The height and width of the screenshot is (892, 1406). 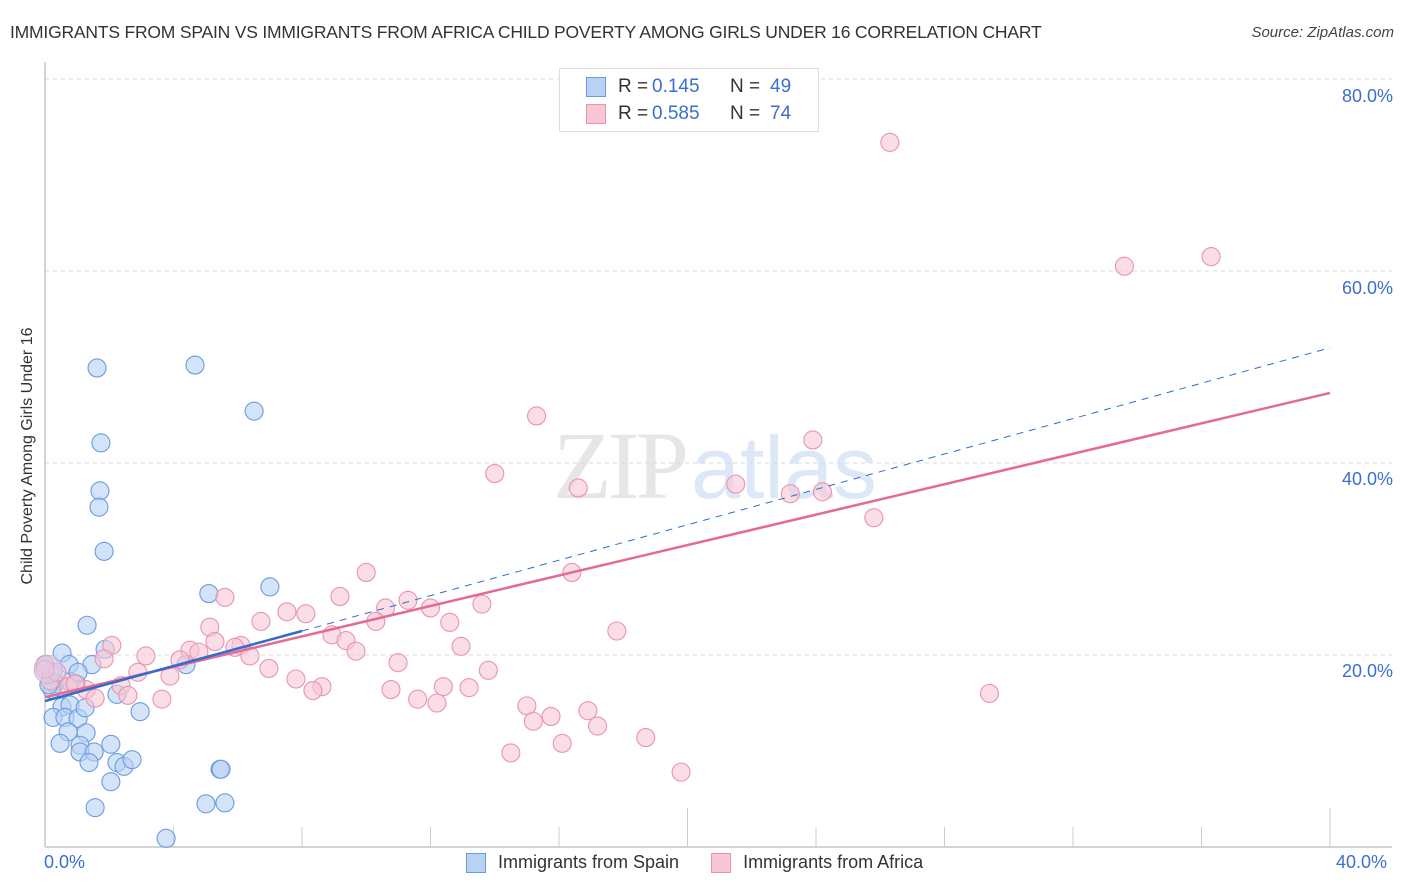 What do you see at coordinates (676, 113) in the screenshot?
I see `r-value-africa: 0.585` at bounding box center [676, 113].